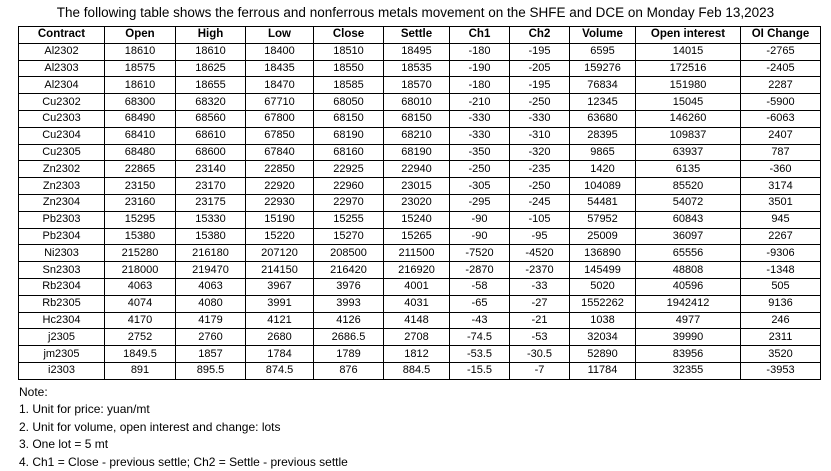  Describe the element at coordinates (210, 35) in the screenshot. I see `column-header-high: High` at that location.